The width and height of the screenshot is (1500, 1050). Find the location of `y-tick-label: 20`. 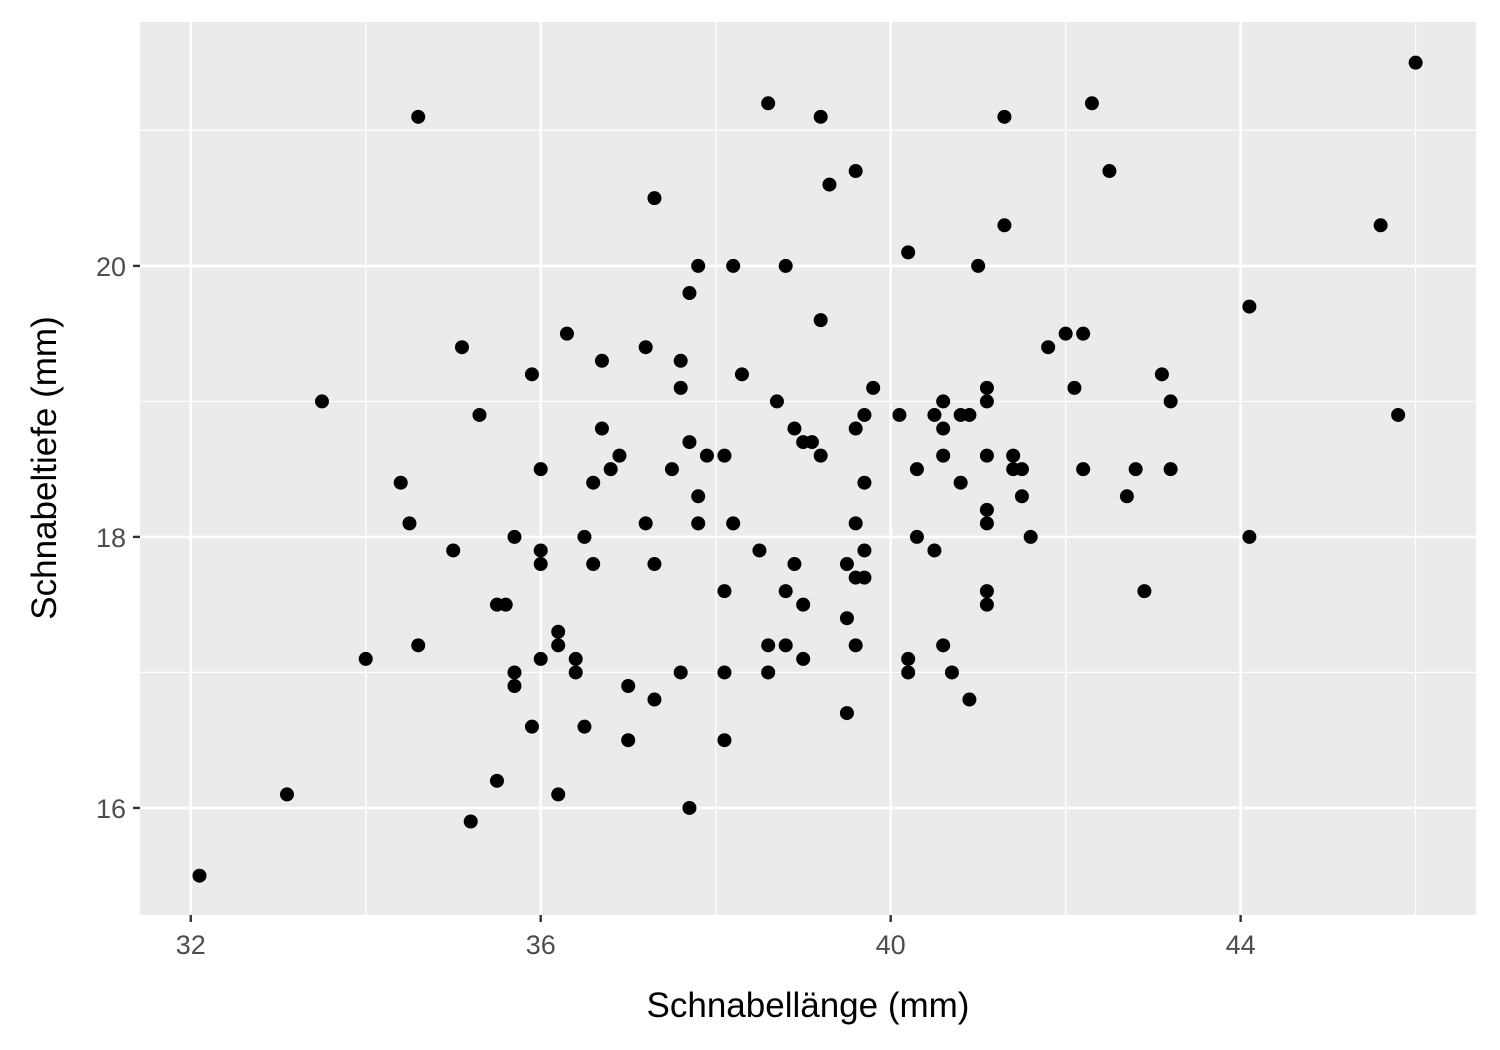

y-tick-label: 20 is located at coordinates (111, 267).